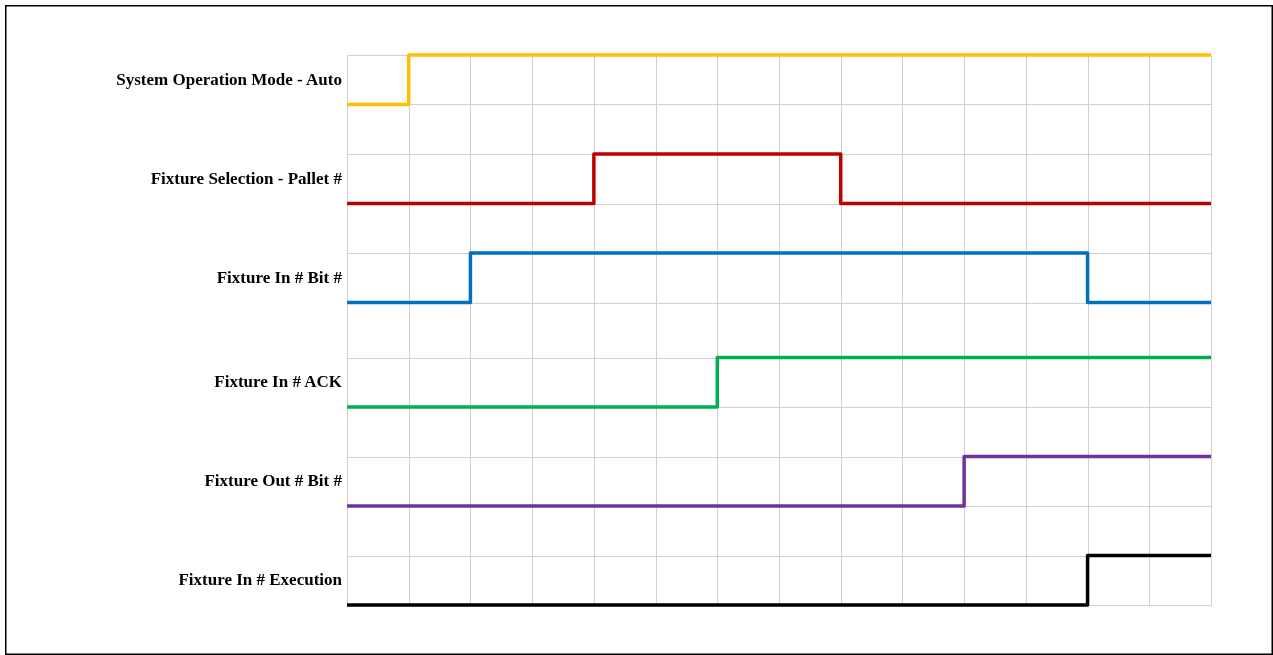 Image resolution: width=1273 pixels, height=655 pixels. What do you see at coordinates (278, 382) in the screenshot?
I see `series-label: Fixture In # ACK` at bounding box center [278, 382].